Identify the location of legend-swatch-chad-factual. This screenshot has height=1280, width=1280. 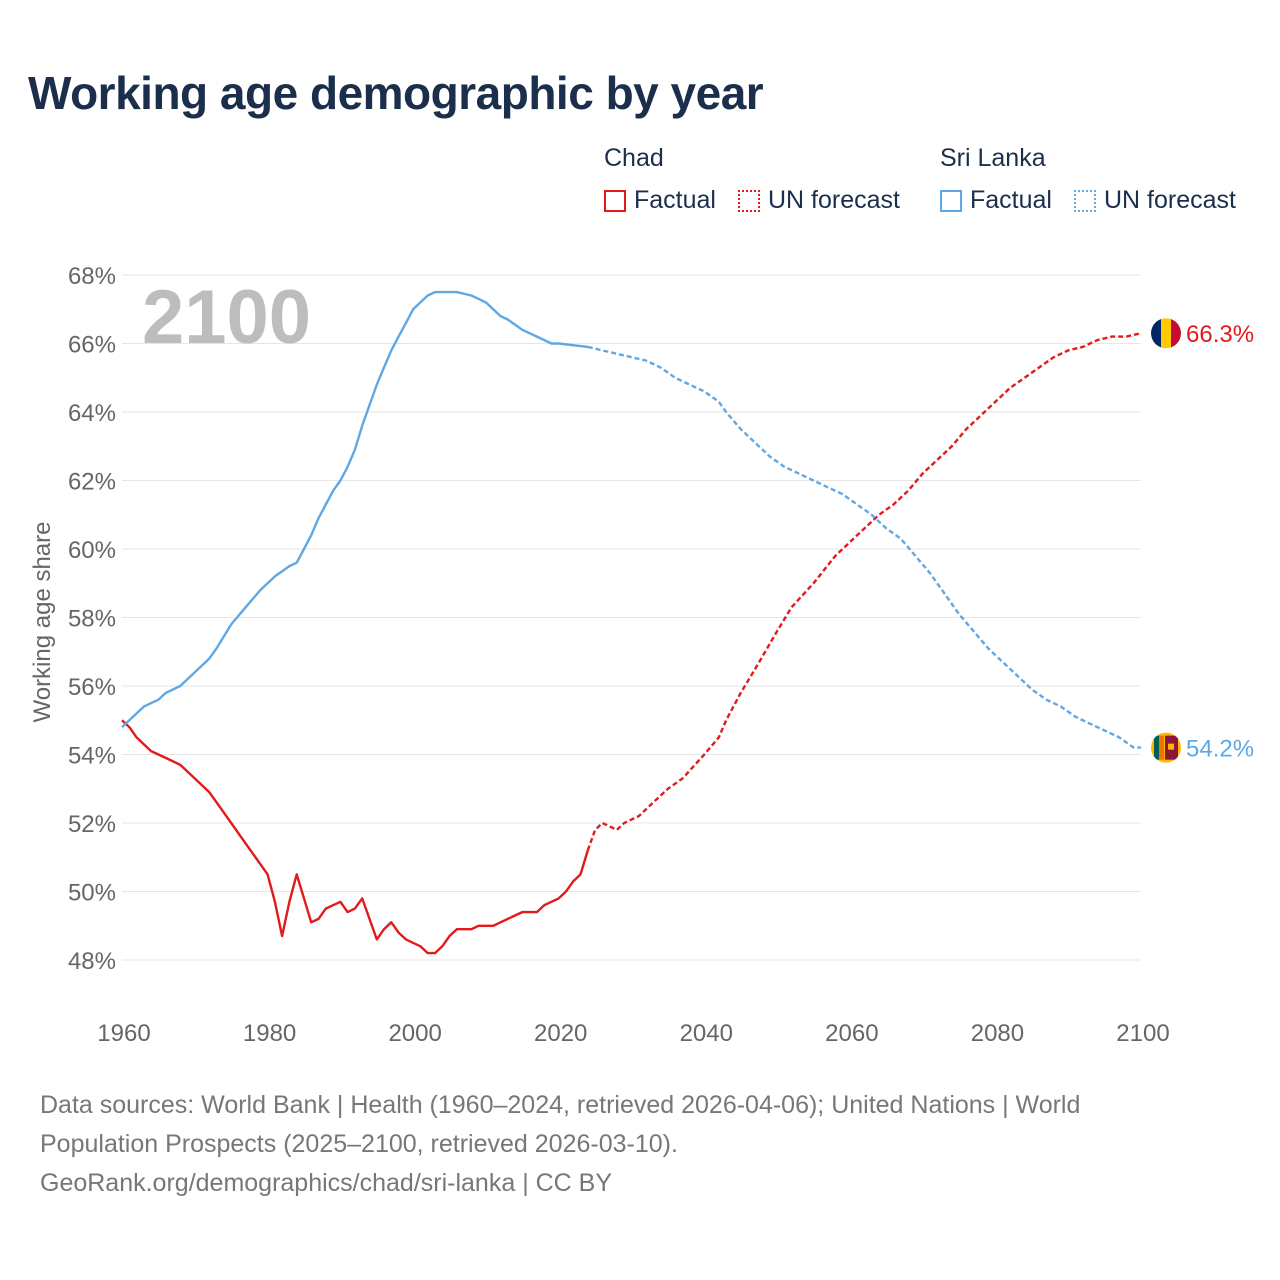
(615, 200).